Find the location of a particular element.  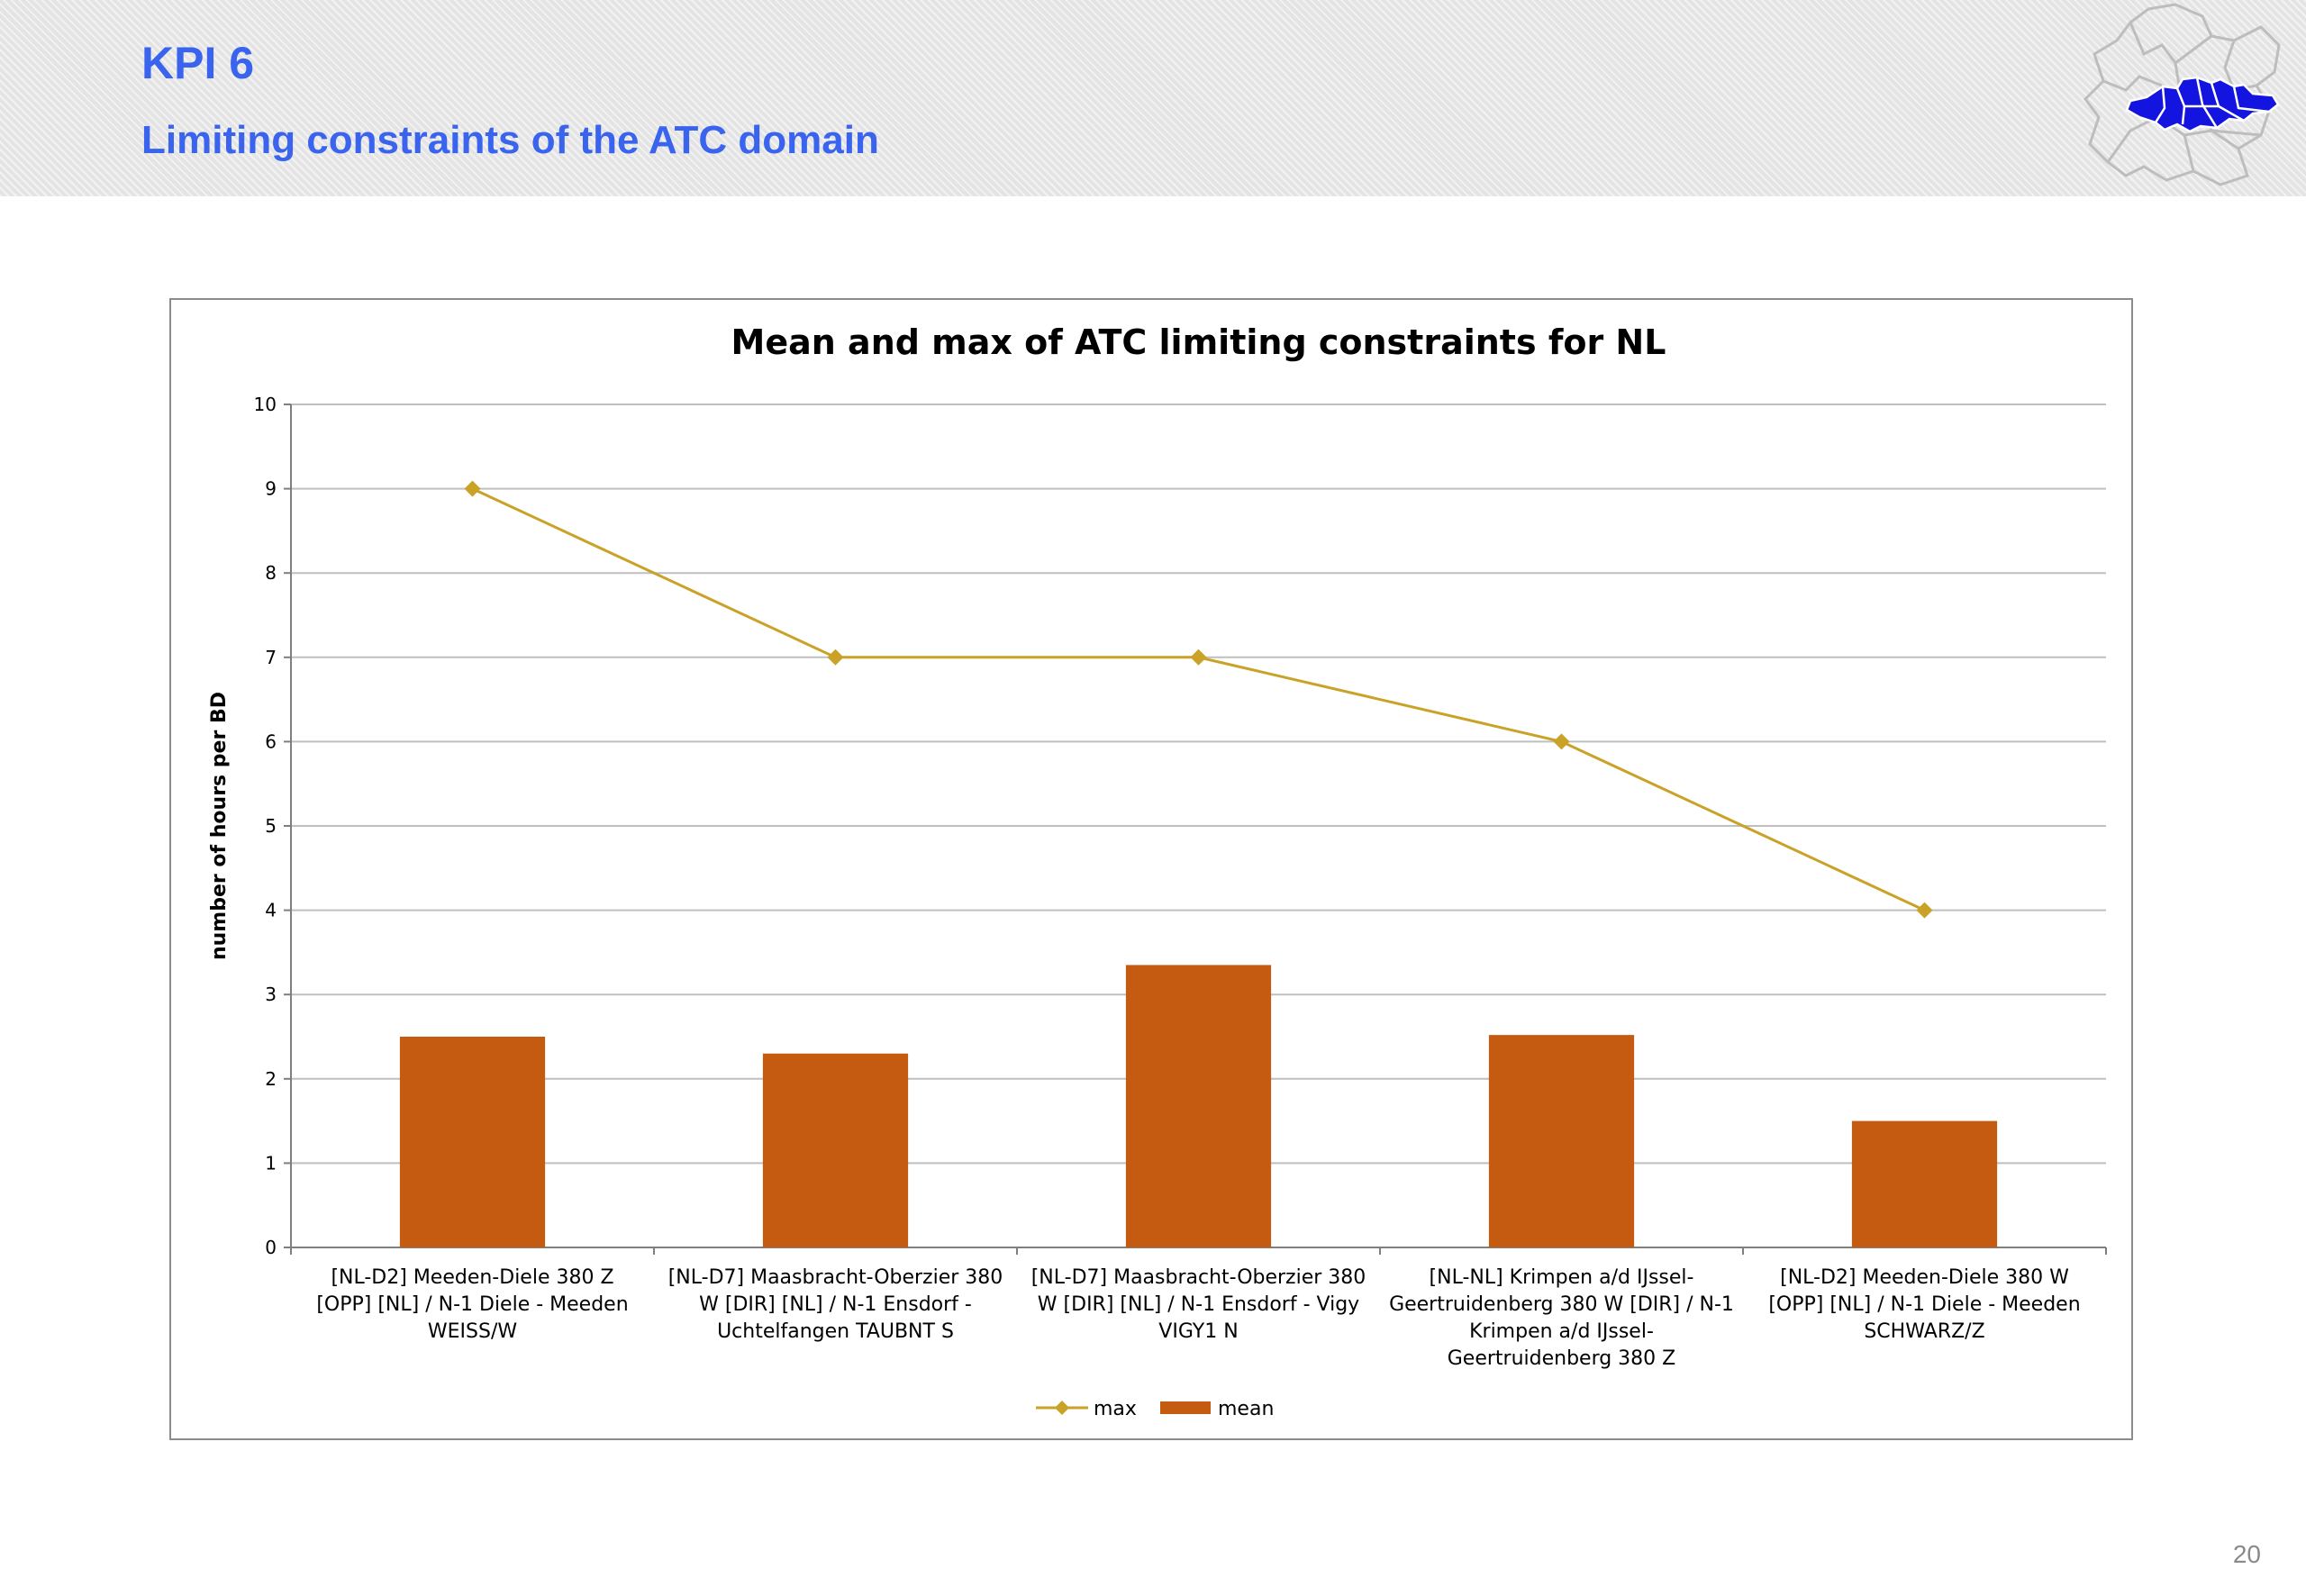

x-tick-label: WEISS/W is located at coordinates (472, 1331).